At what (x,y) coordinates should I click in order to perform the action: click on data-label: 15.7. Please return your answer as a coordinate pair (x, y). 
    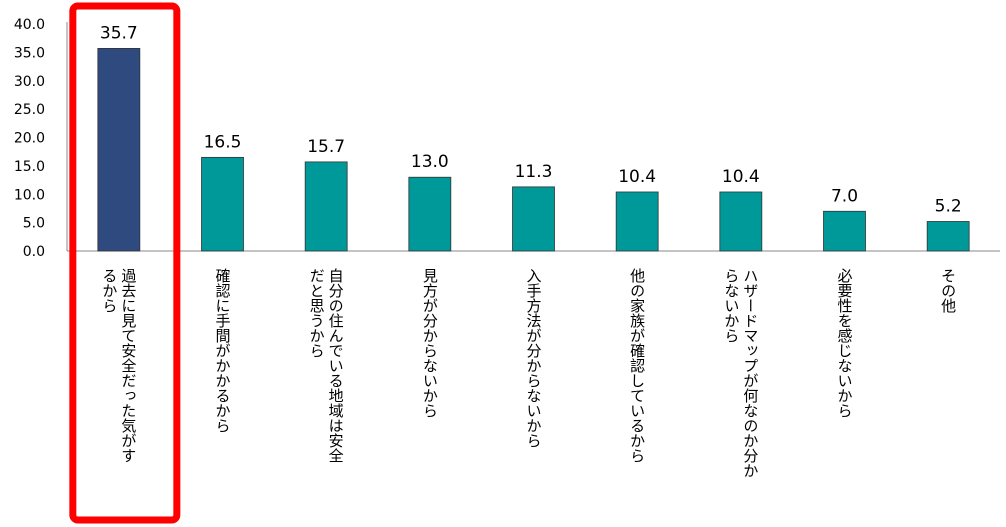
    Looking at the image, I should click on (326, 147).